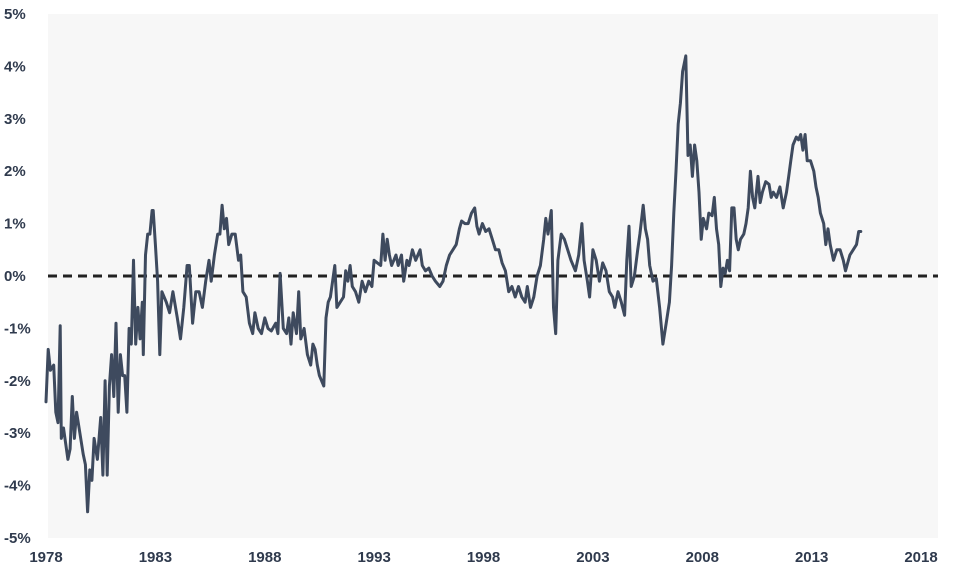 The width and height of the screenshot is (957, 580). I want to click on x-tick-label: 1983, so click(155, 557).